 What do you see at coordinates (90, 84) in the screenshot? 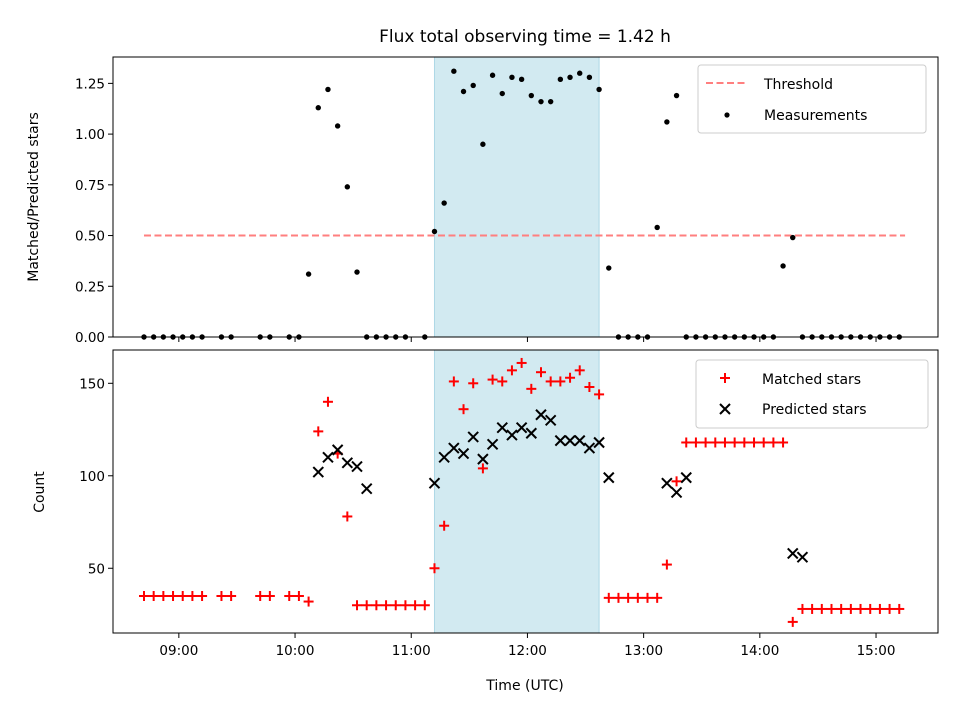
I see `y-tick-label: 1.25` at bounding box center [90, 84].